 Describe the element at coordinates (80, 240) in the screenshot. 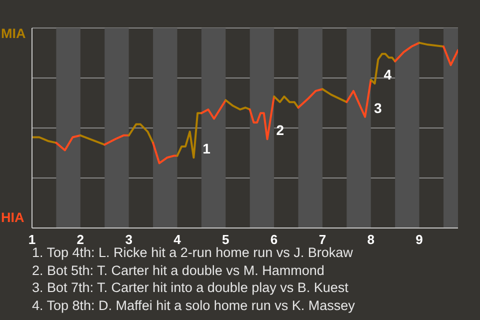

I see `x-tick-label: 2` at that location.